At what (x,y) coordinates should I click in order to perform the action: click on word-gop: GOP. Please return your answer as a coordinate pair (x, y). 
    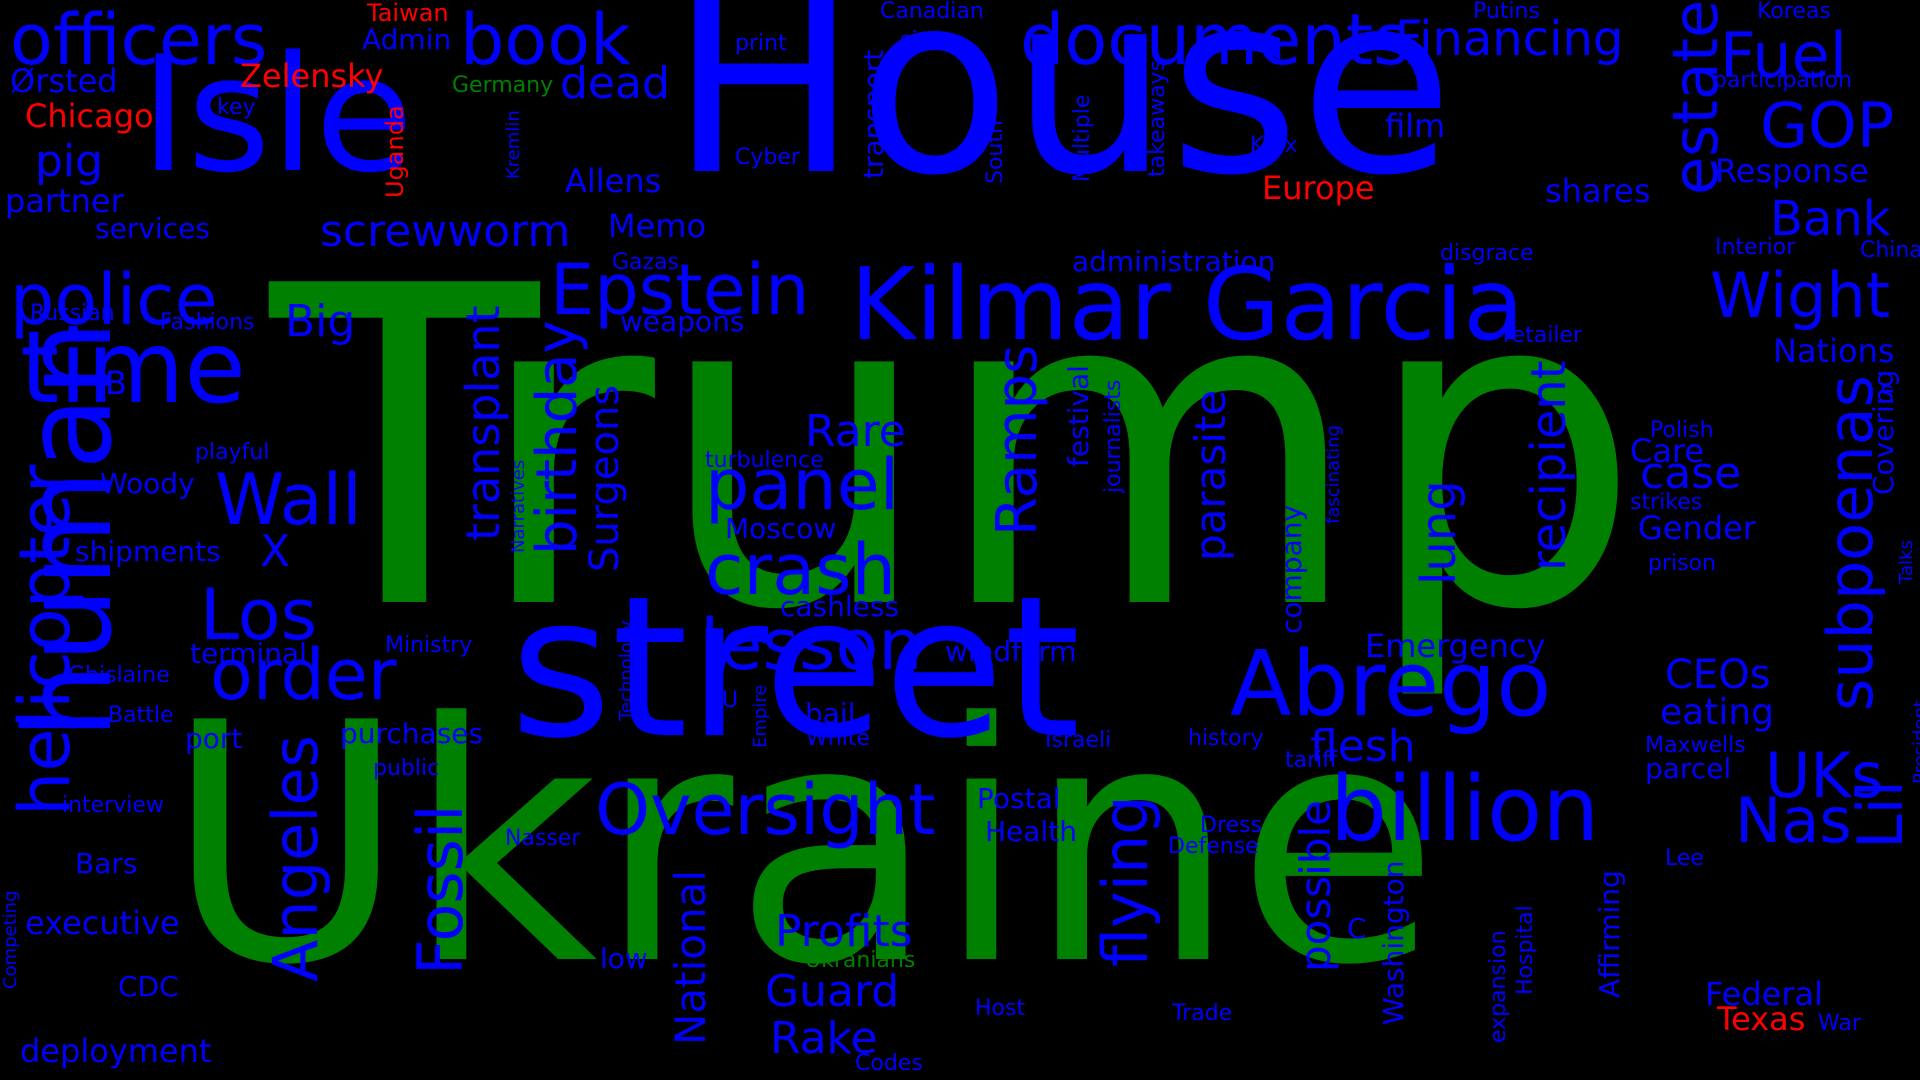
    Looking at the image, I should click on (1827, 125).